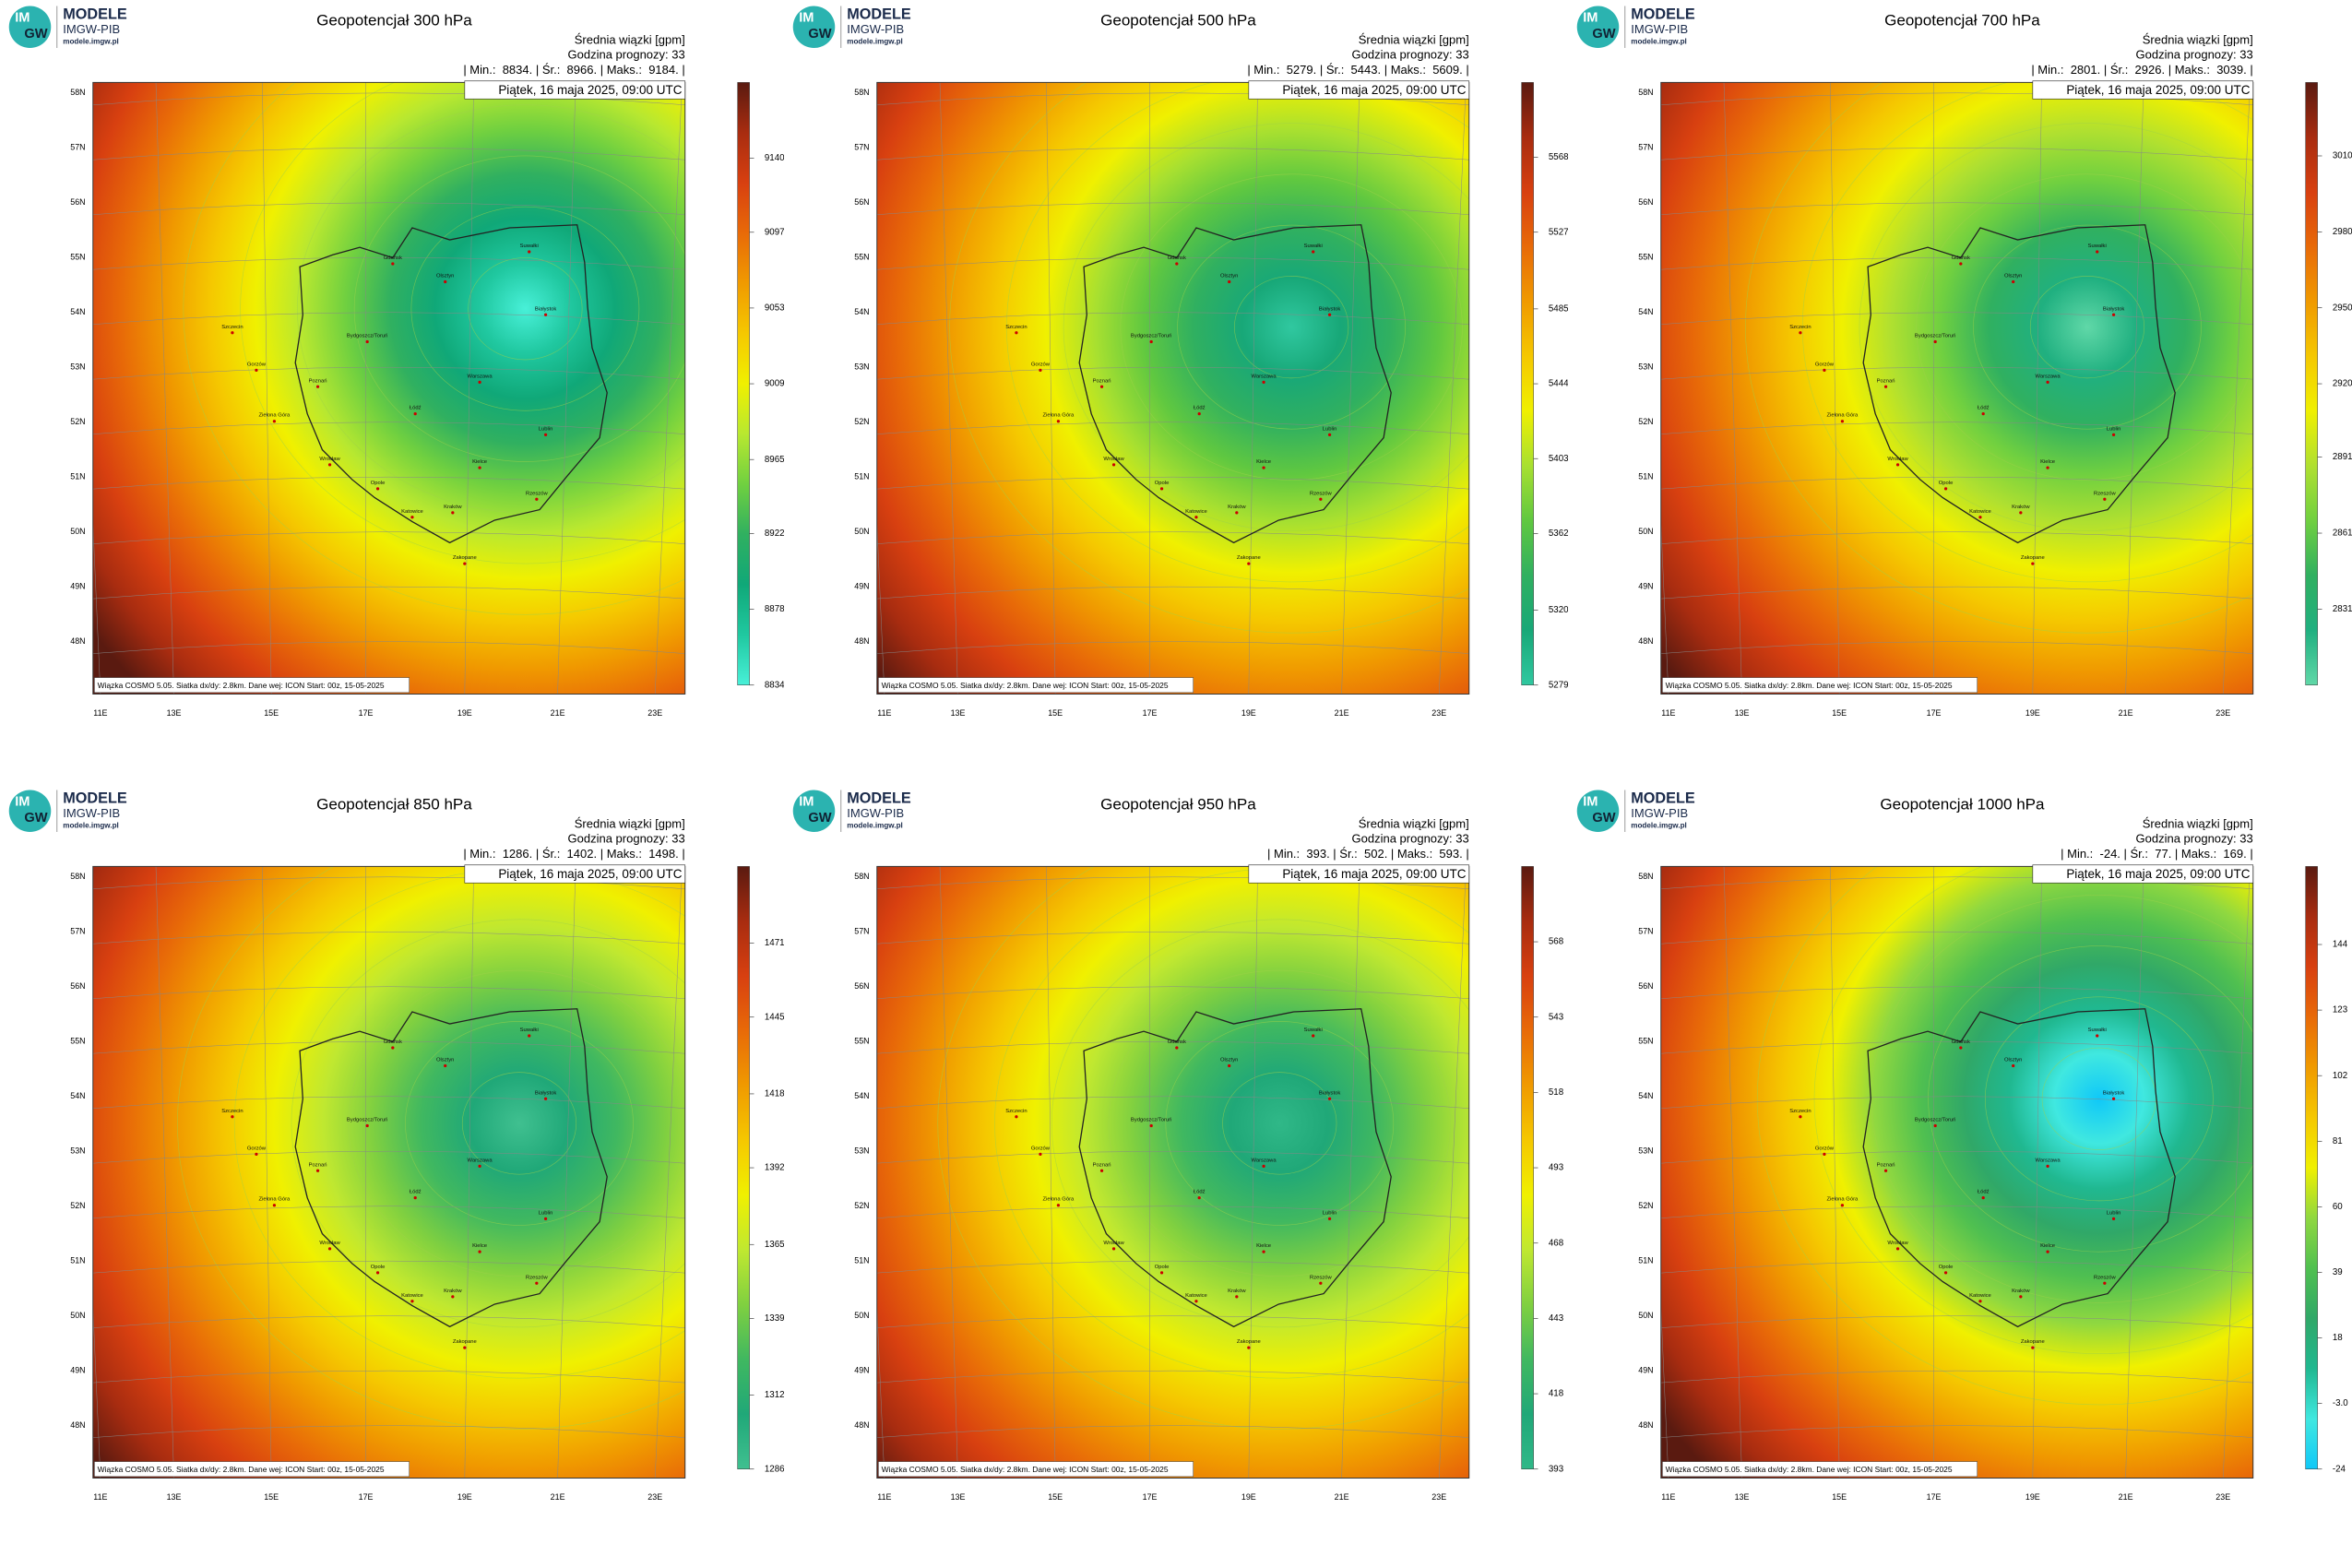  I want to click on country-border, so click(451, 1168).